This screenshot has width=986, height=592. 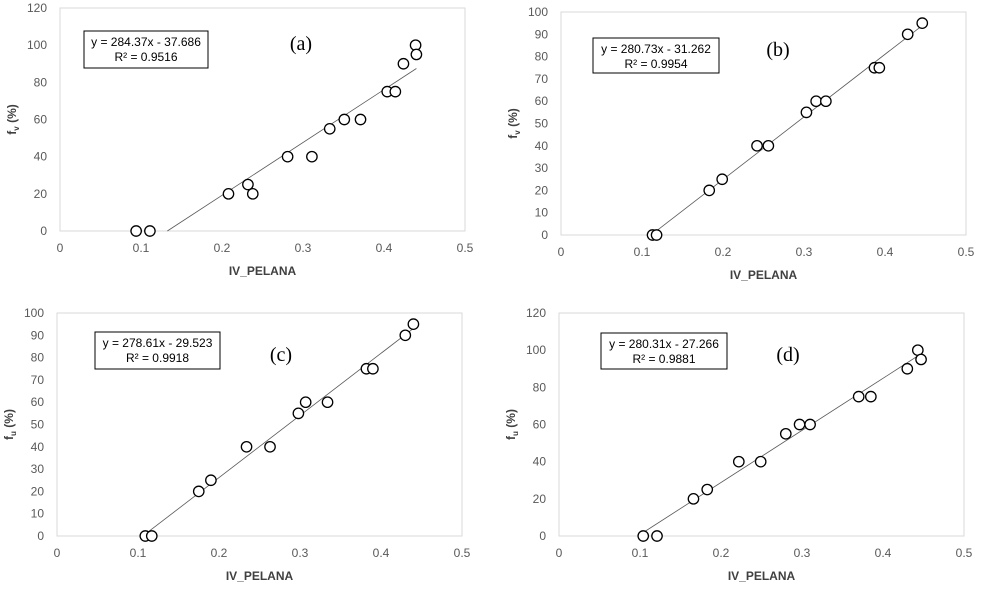 I want to click on panel-label: (c), so click(x=281, y=355).